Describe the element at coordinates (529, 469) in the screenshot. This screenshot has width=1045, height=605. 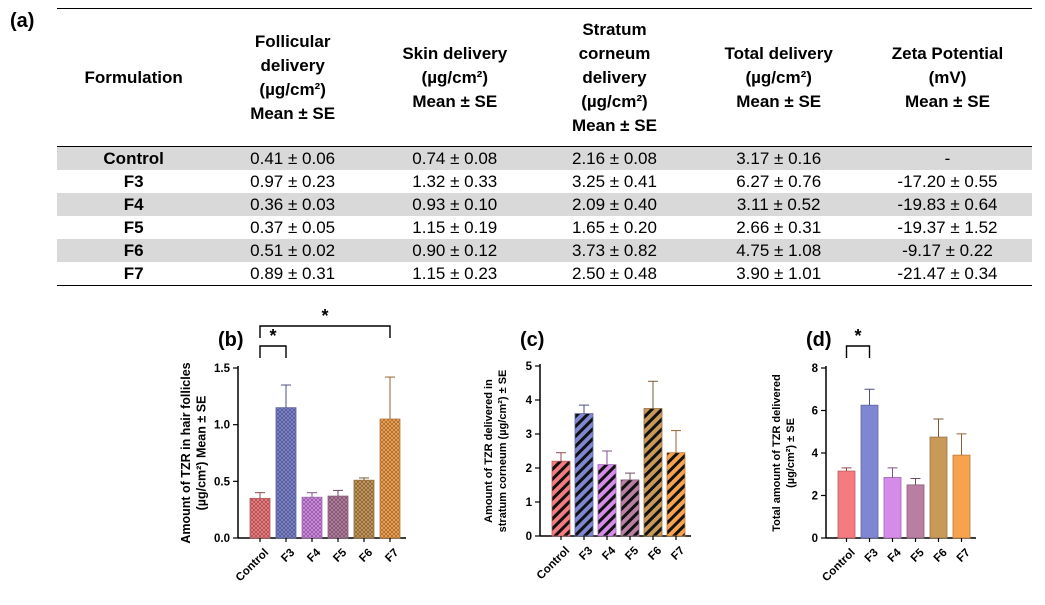
I see `y-tick-label: 2` at that location.